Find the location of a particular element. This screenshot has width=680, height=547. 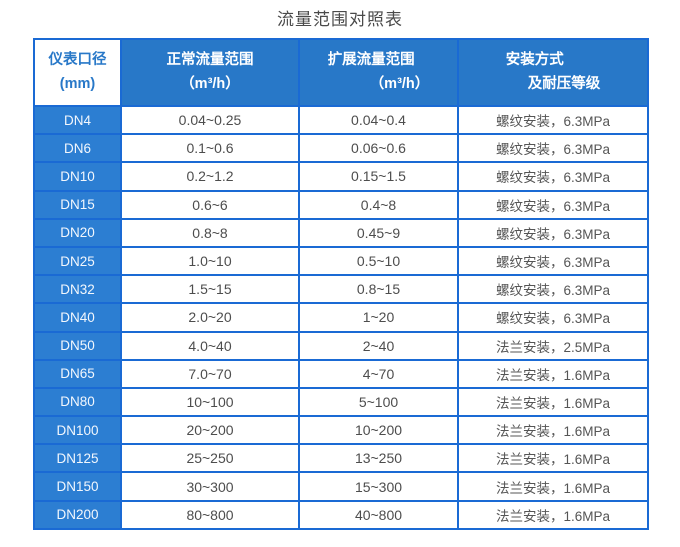

cell-extended-flow: 1~20 is located at coordinates (378, 317).